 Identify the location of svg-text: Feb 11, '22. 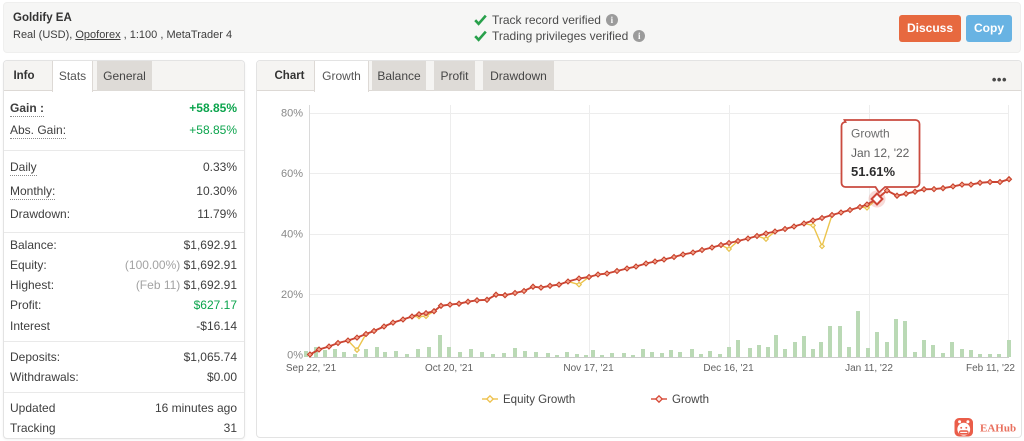
(990, 368).